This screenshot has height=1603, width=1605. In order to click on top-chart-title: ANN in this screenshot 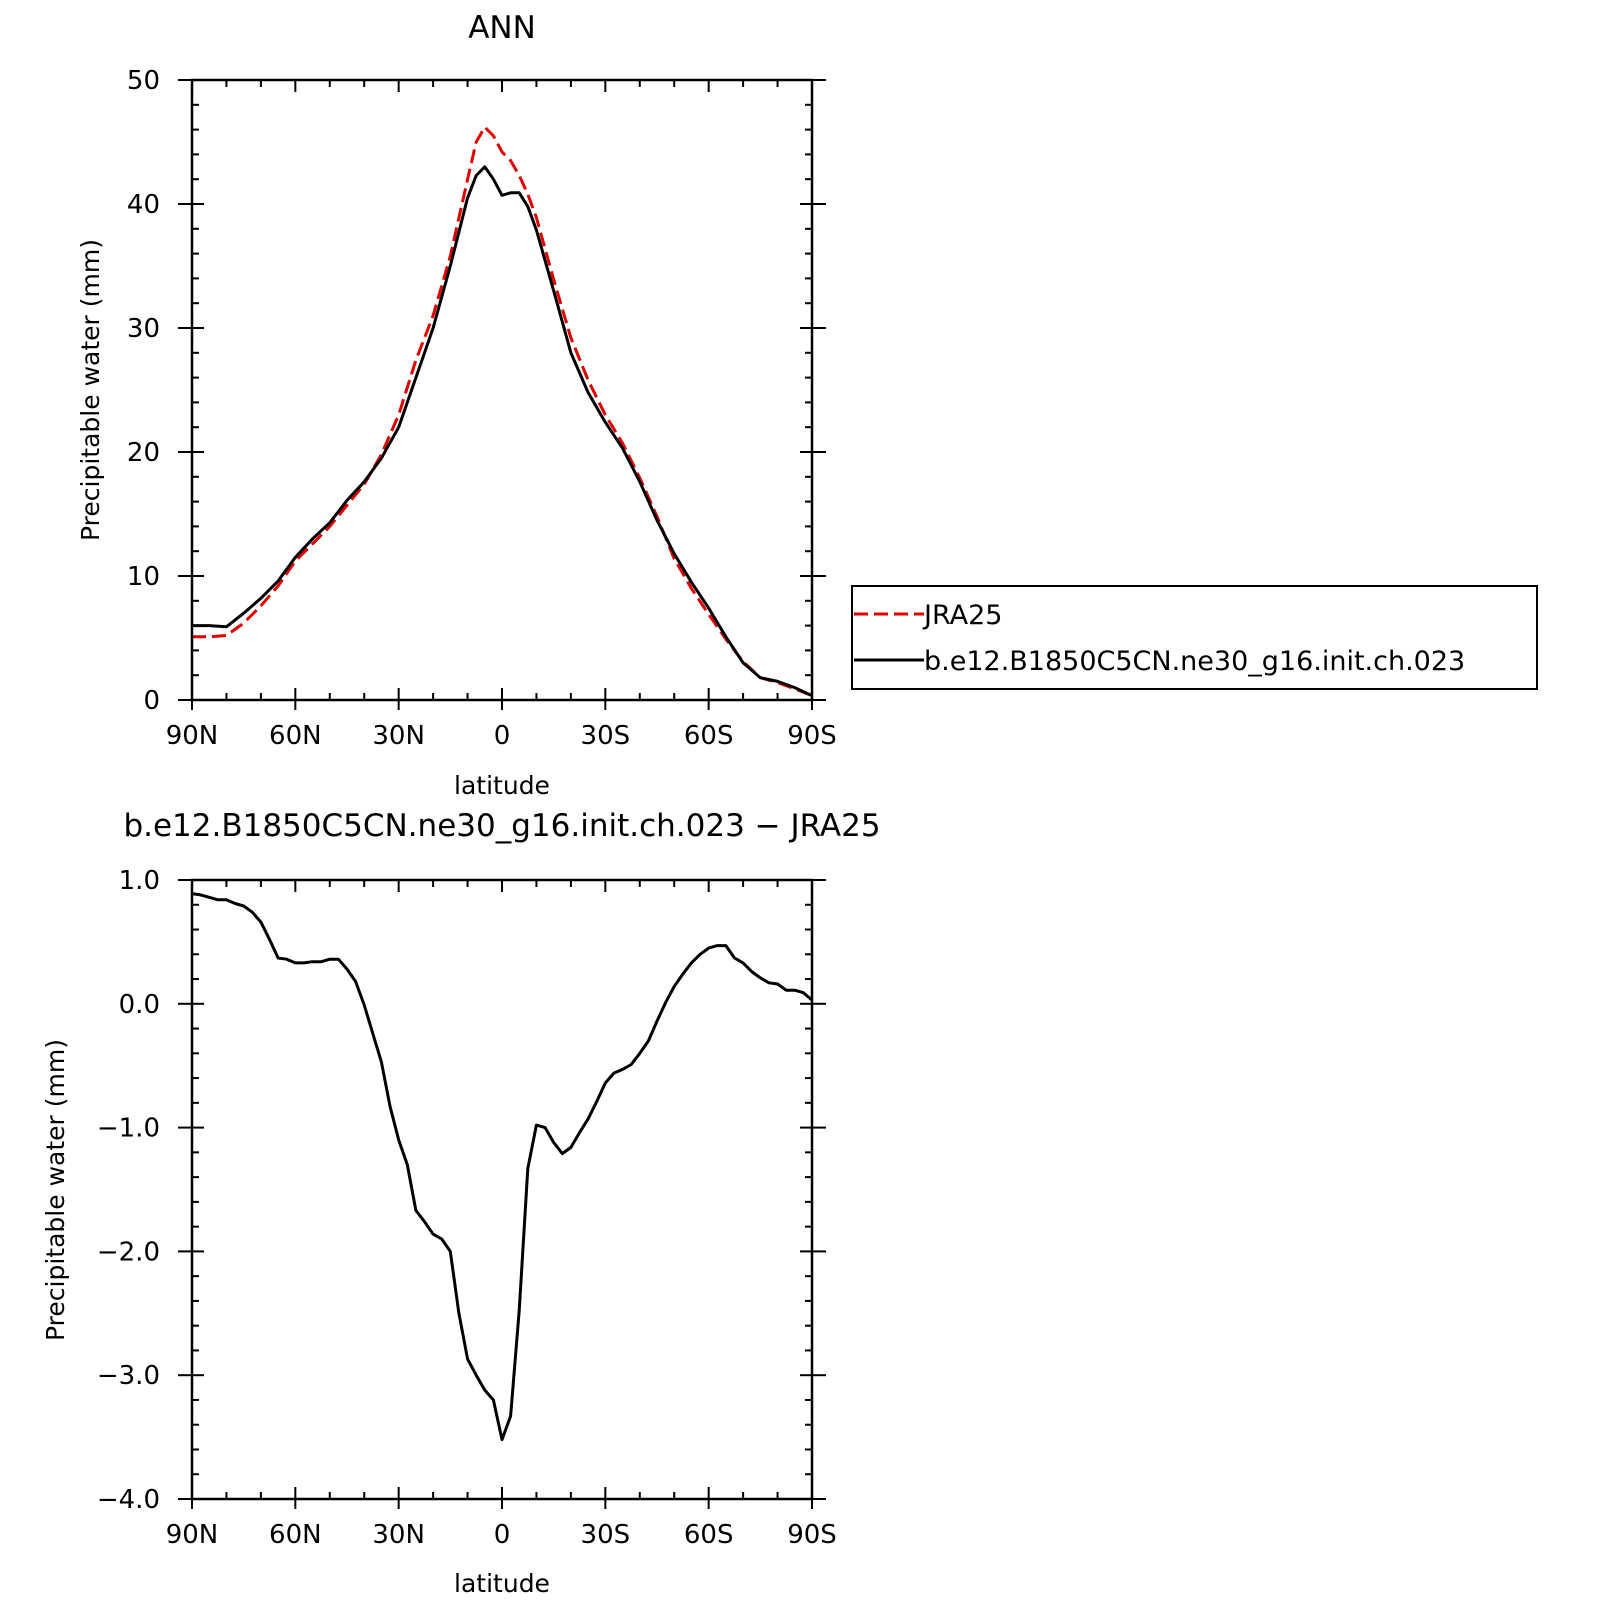, I will do `click(502, 28)`.